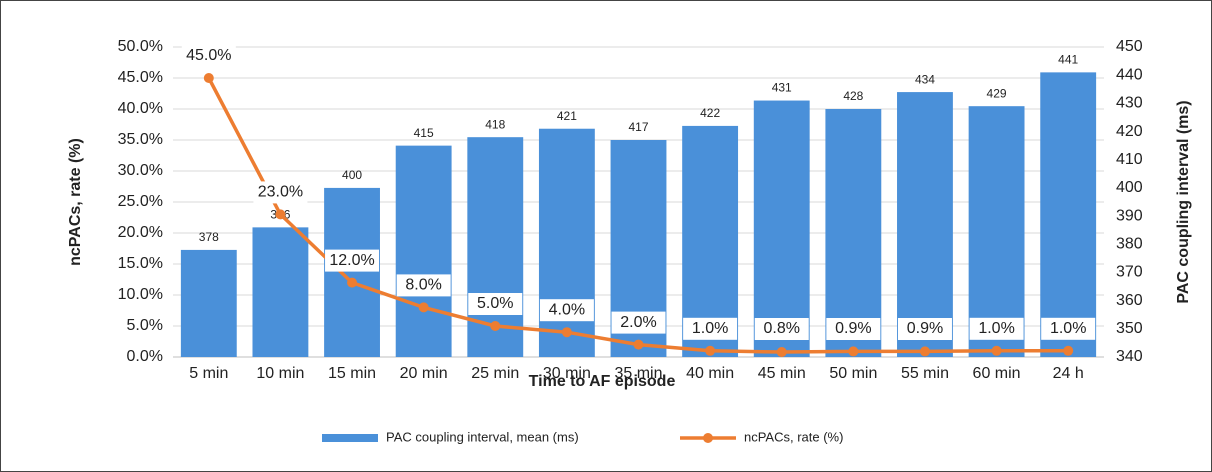 The width and height of the screenshot is (1212, 472). Describe the element at coordinates (997, 93) in the screenshot. I see `bar-label: 429` at that location.